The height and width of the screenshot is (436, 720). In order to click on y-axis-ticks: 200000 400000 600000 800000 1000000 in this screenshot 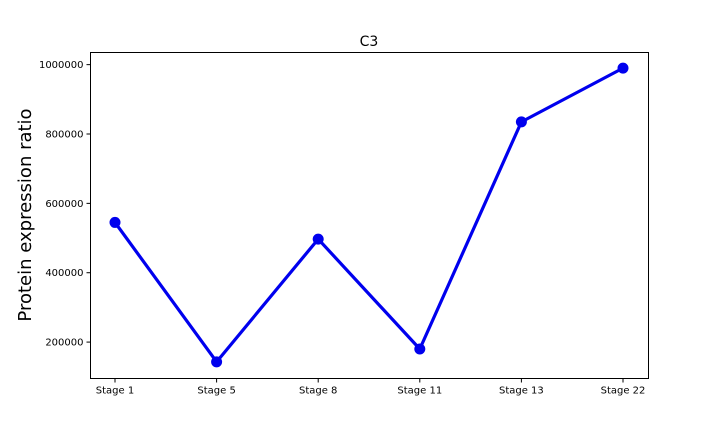, I will do `click(65, 204)`.